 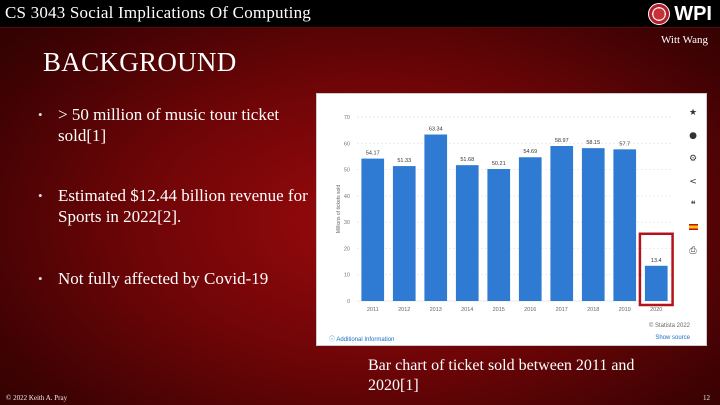 I want to click on data-label: 57.7, so click(x=624, y=144).